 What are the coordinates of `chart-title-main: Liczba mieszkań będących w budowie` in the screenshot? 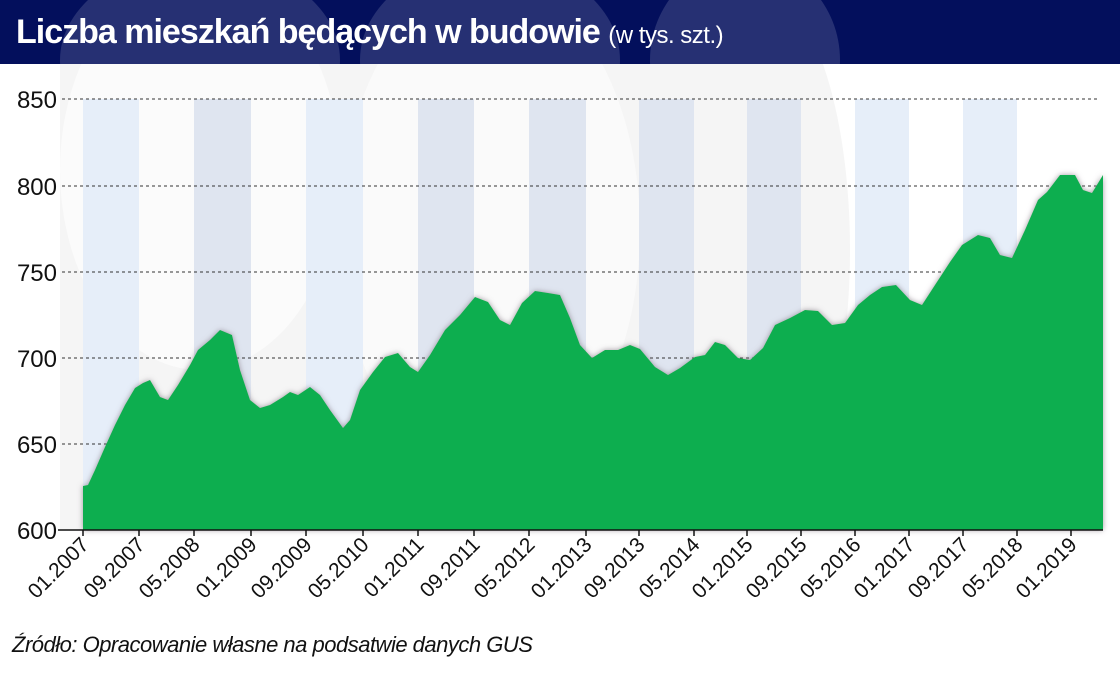 It's located at (308, 32).